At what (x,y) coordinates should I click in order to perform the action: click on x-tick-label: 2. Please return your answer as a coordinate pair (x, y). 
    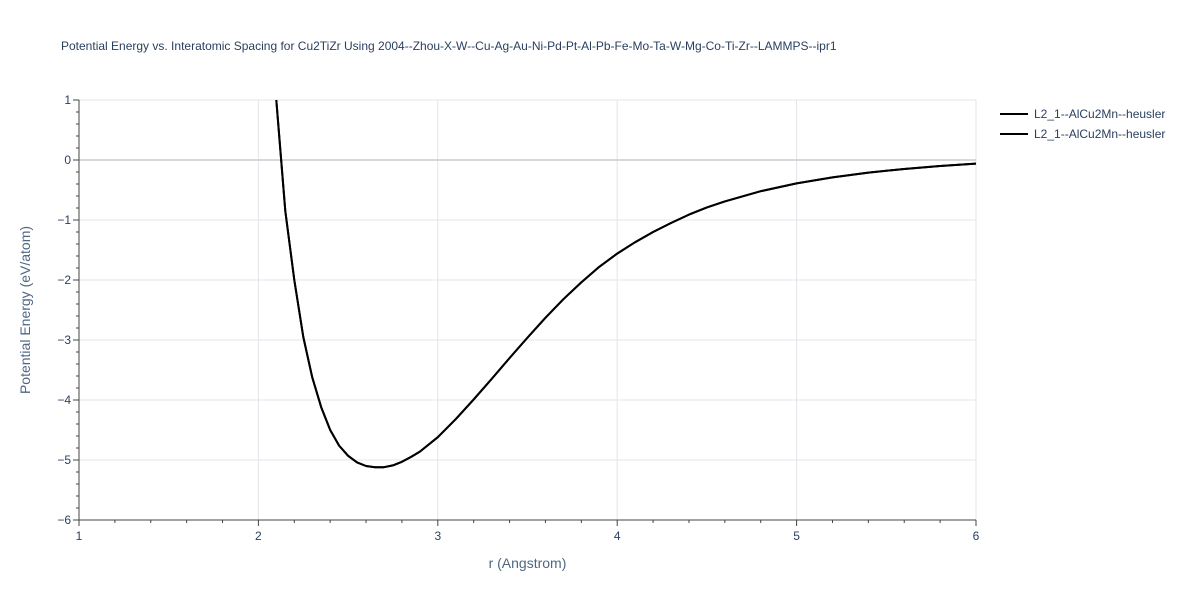
    Looking at the image, I should click on (258, 536).